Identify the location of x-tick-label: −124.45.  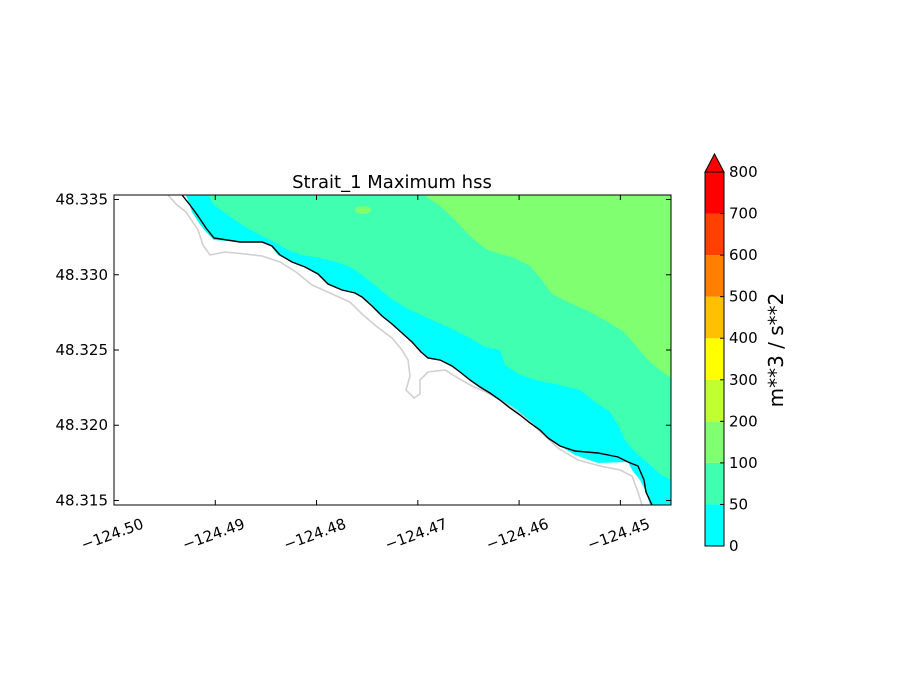
(618, 534).